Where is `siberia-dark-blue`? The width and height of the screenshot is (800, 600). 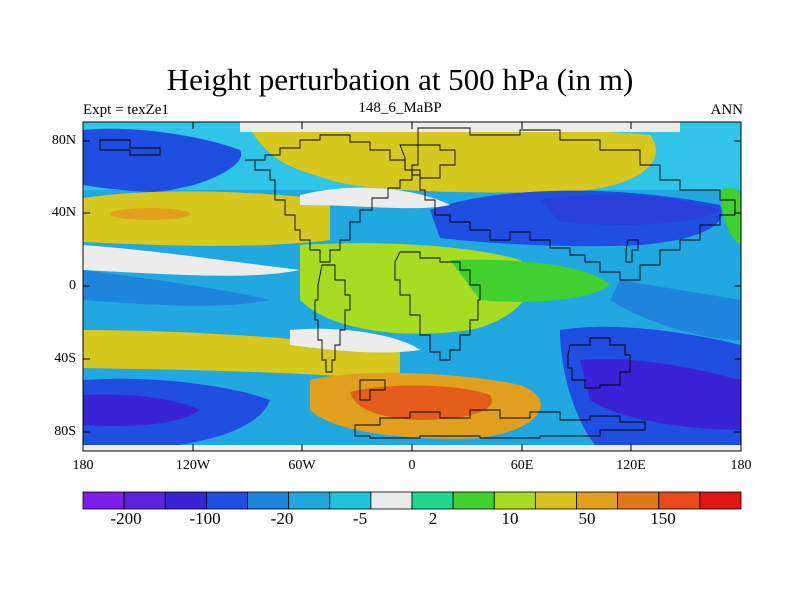 siberia-dark-blue is located at coordinates (630, 209).